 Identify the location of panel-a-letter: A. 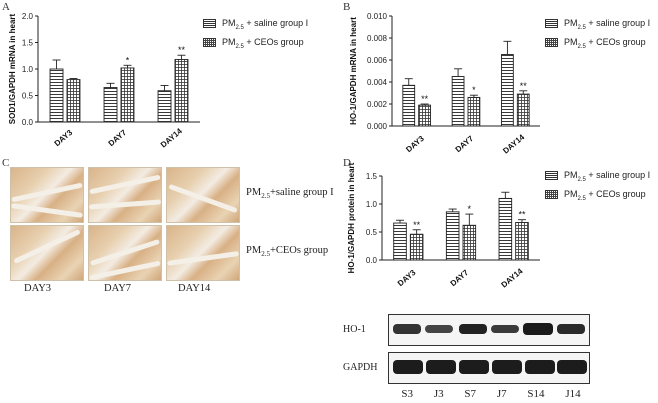
(6, 7).